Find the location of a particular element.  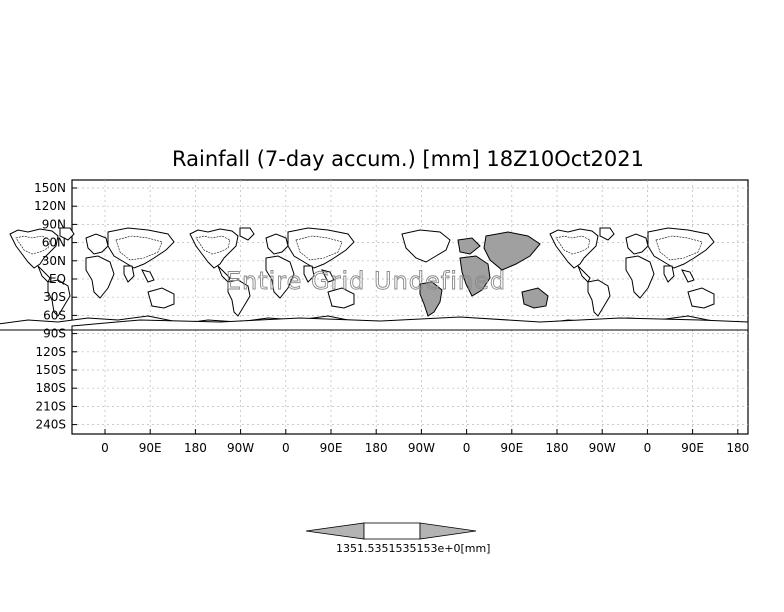

colorbar-left-arrow is located at coordinates (335, 531).